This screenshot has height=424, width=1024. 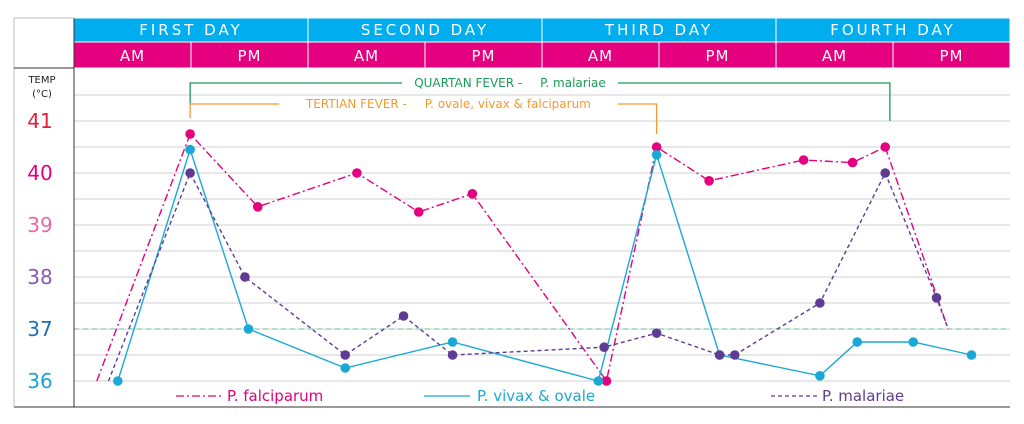 I want to click on day-label: FIRST DAY, so click(x=190, y=30).